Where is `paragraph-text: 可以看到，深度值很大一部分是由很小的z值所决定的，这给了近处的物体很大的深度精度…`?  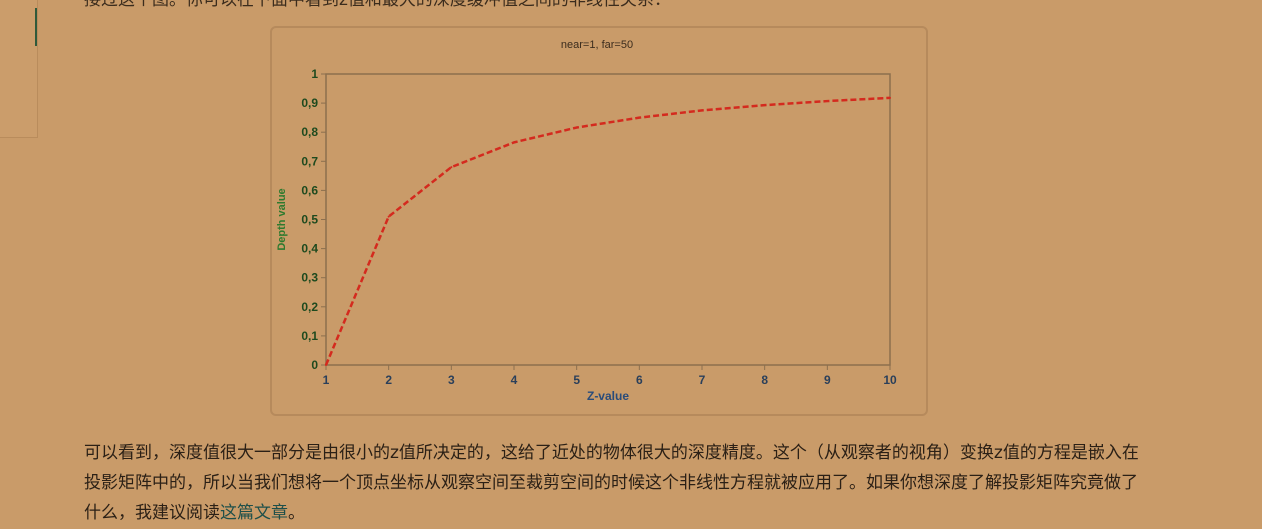 paragraph-text: 可以看到，深度值很大一部分是由很小的z值所决定的，这给了近处的物体很大的深度精度… is located at coordinates (611, 483).